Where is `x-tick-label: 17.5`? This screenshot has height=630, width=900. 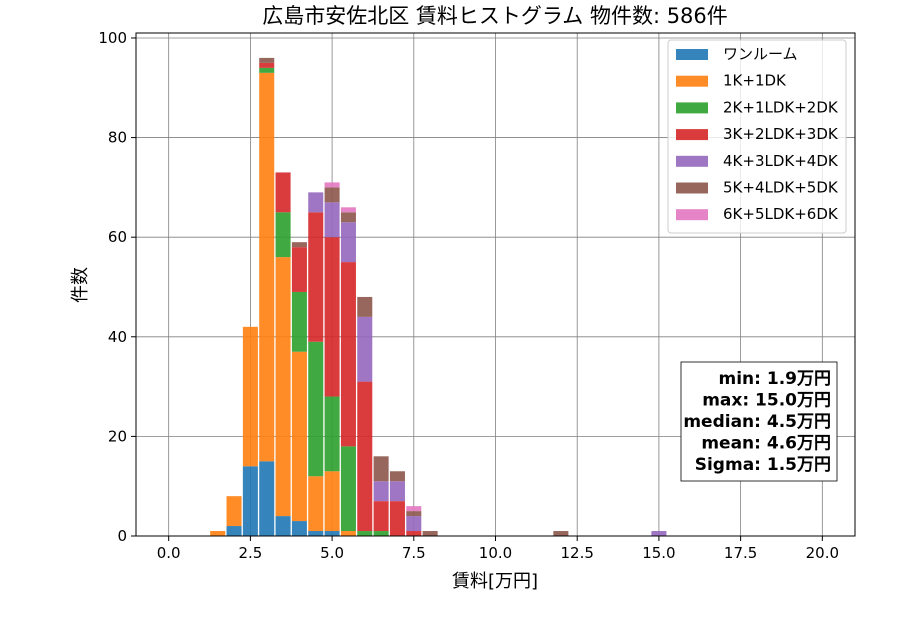 x-tick-label: 17.5 is located at coordinates (740, 553).